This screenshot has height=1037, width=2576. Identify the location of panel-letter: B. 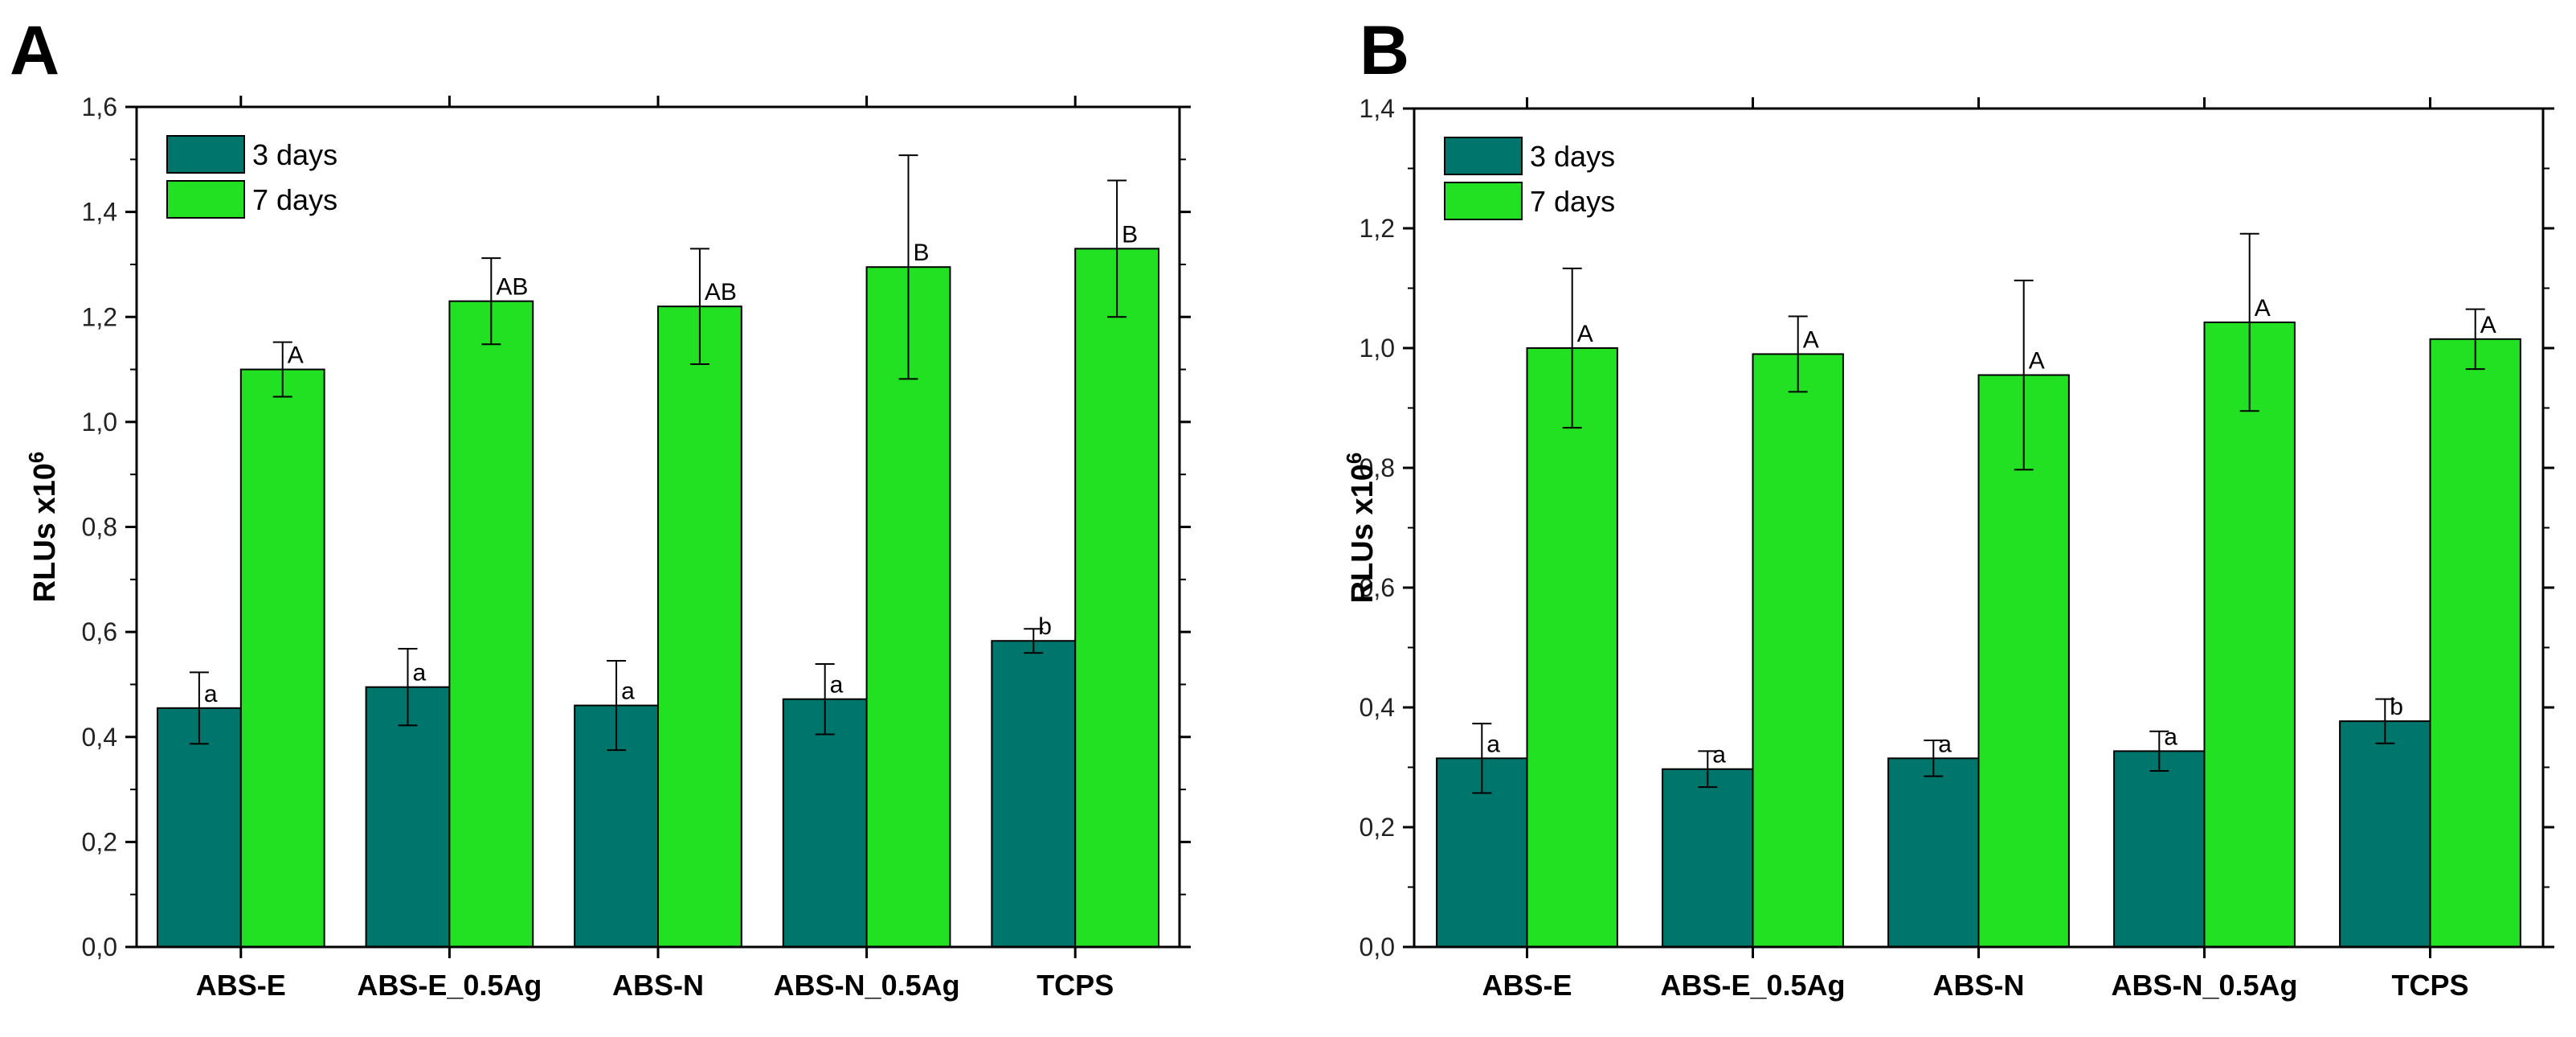
(1384, 50).